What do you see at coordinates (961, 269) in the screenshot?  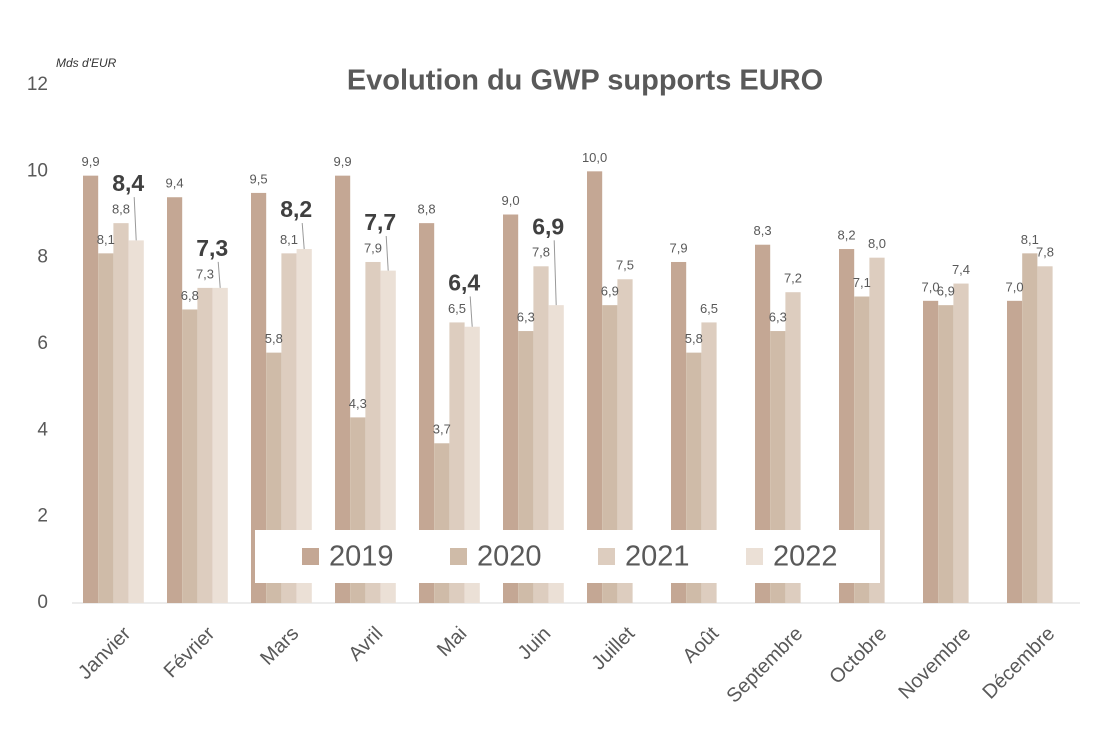 I see `value-label: 7,4` at bounding box center [961, 269].